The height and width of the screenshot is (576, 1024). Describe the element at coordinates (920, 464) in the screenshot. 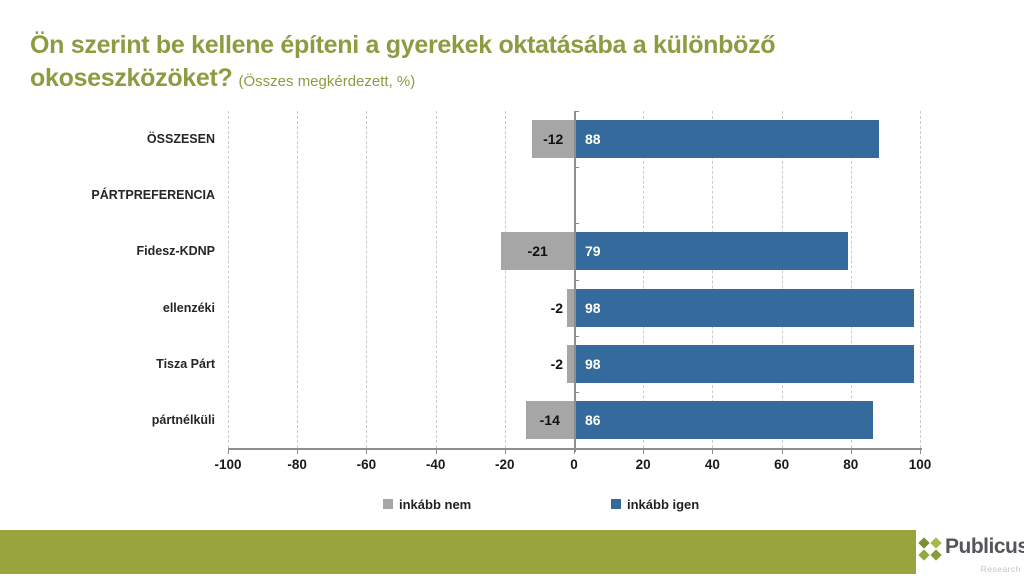

I see `x-axis-label: 100` at that location.